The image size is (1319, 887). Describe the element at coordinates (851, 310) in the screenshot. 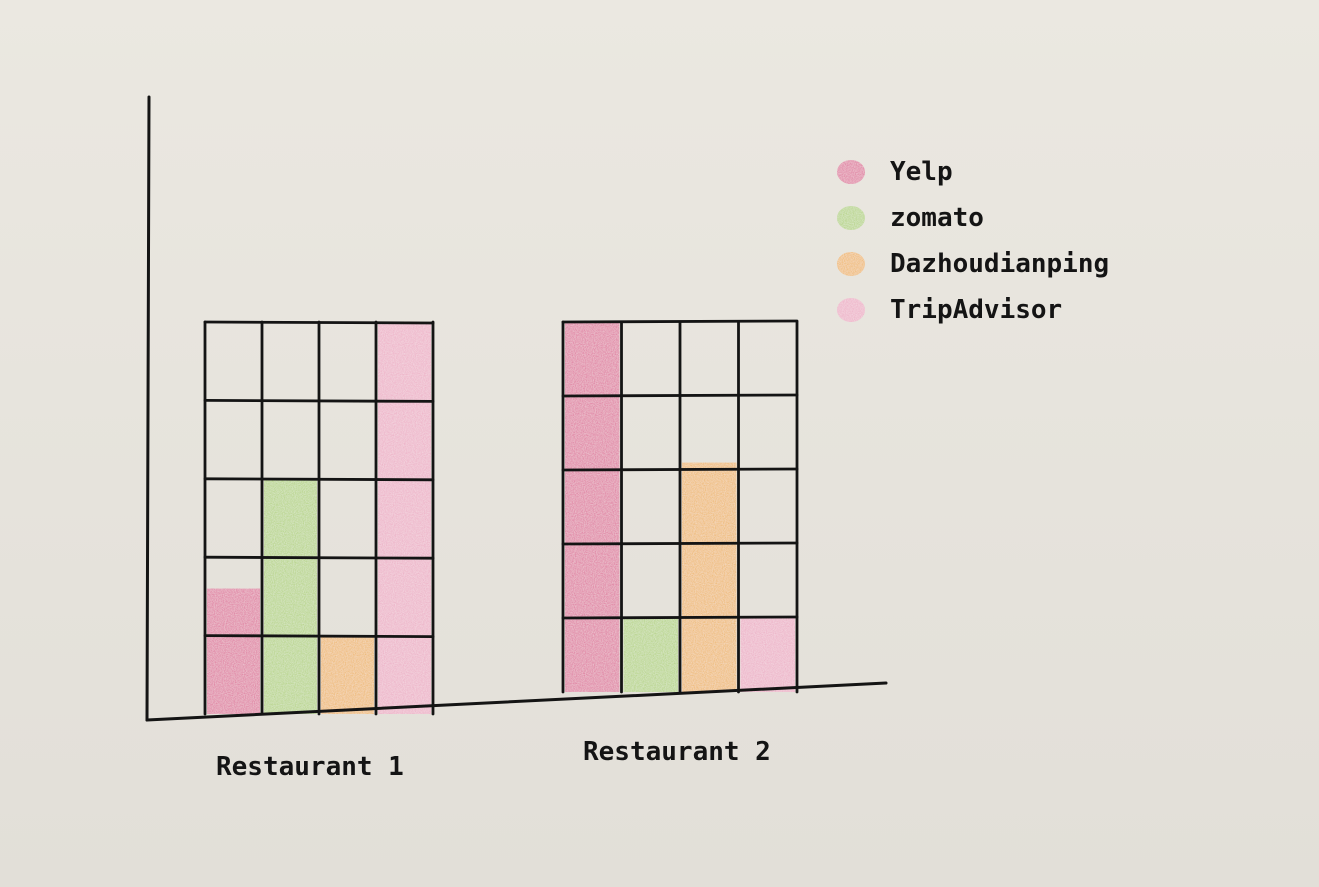

I see `legend-swatch-tripadvisor` at that location.